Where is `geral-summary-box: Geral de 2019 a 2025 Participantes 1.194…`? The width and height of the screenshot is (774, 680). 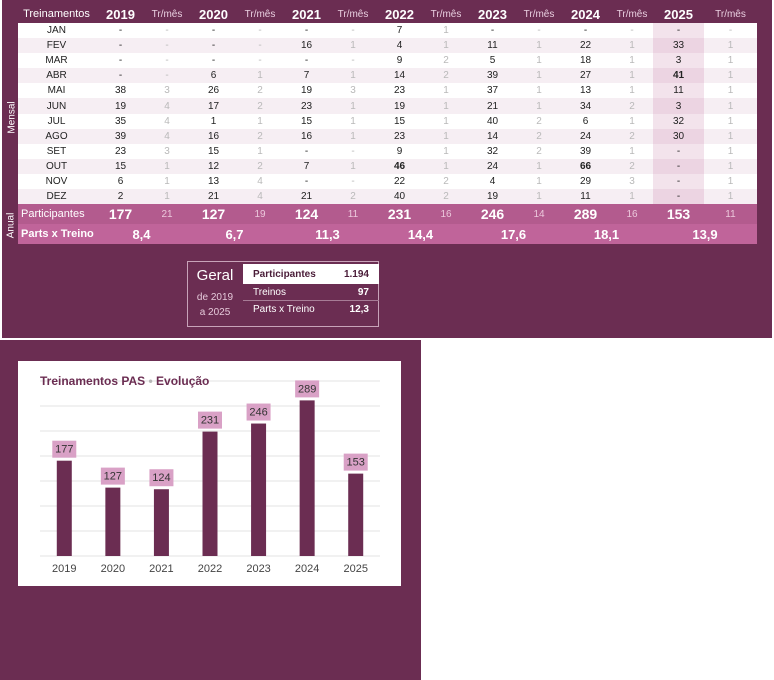 geral-summary-box: Geral de 2019 a 2025 Participantes 1.194… is located at coordinates (283, 294).